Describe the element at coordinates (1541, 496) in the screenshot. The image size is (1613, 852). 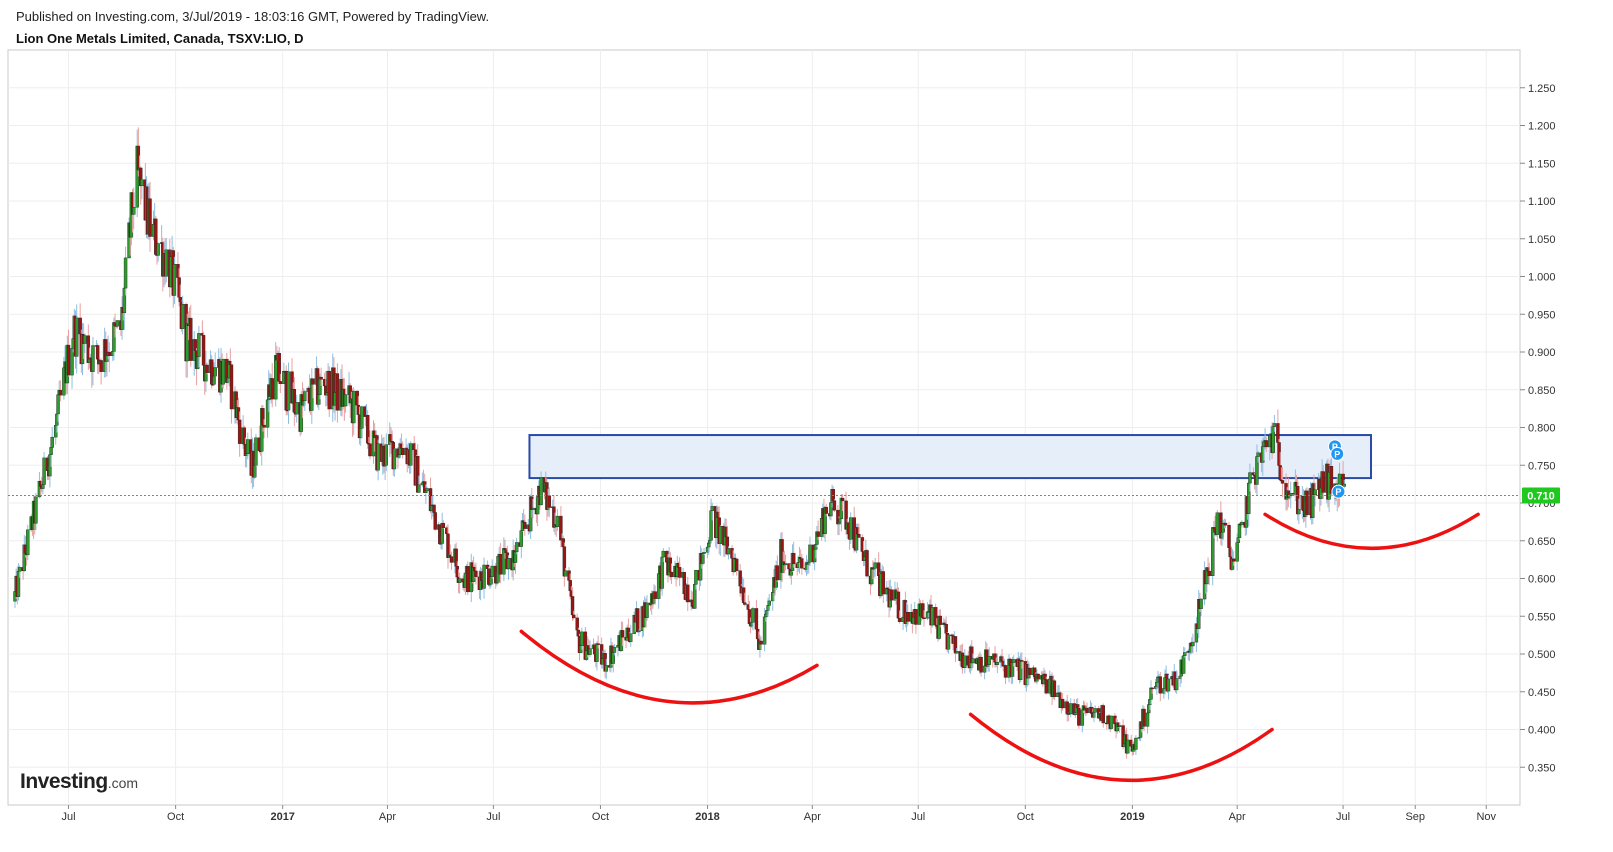
I see `current-price-label: 0.710` at that location.